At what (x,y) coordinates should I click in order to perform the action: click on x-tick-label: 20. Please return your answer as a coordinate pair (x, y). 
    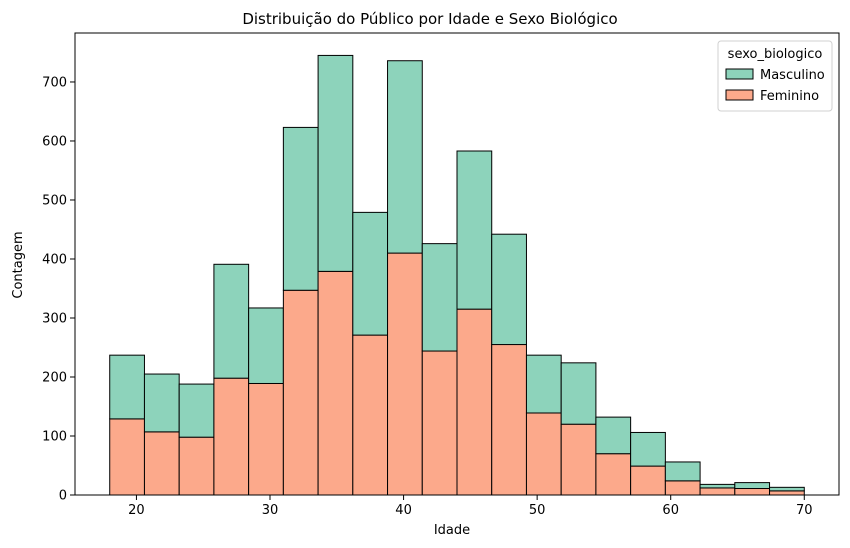
    Looking at the image, I should click on (136, 510).